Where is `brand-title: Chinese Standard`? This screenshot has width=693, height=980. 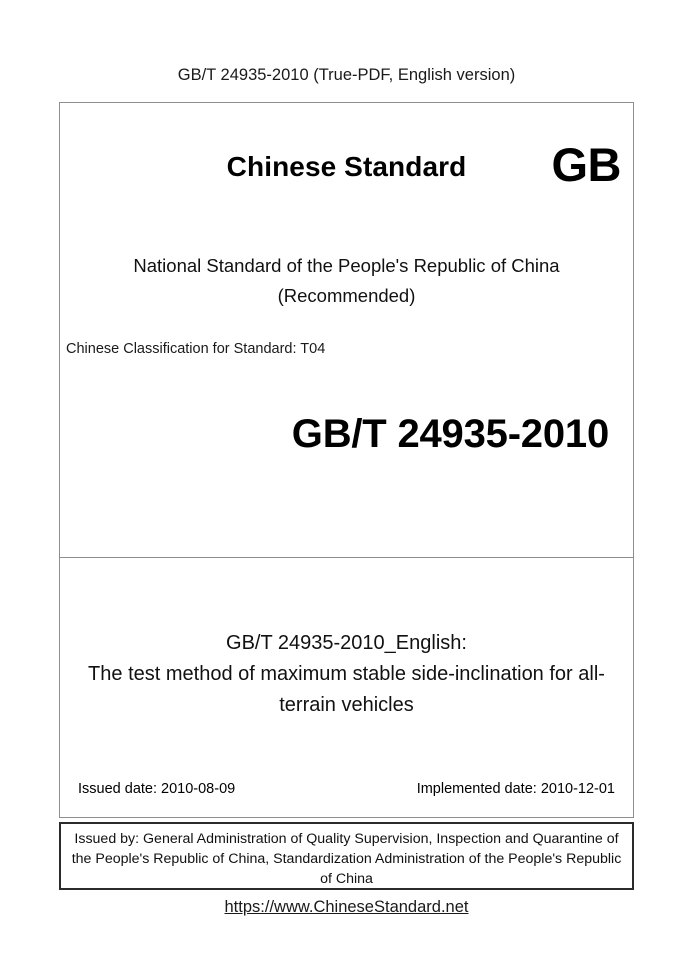
brand-title: Chinese Standard is located at coordinates (346, 166).